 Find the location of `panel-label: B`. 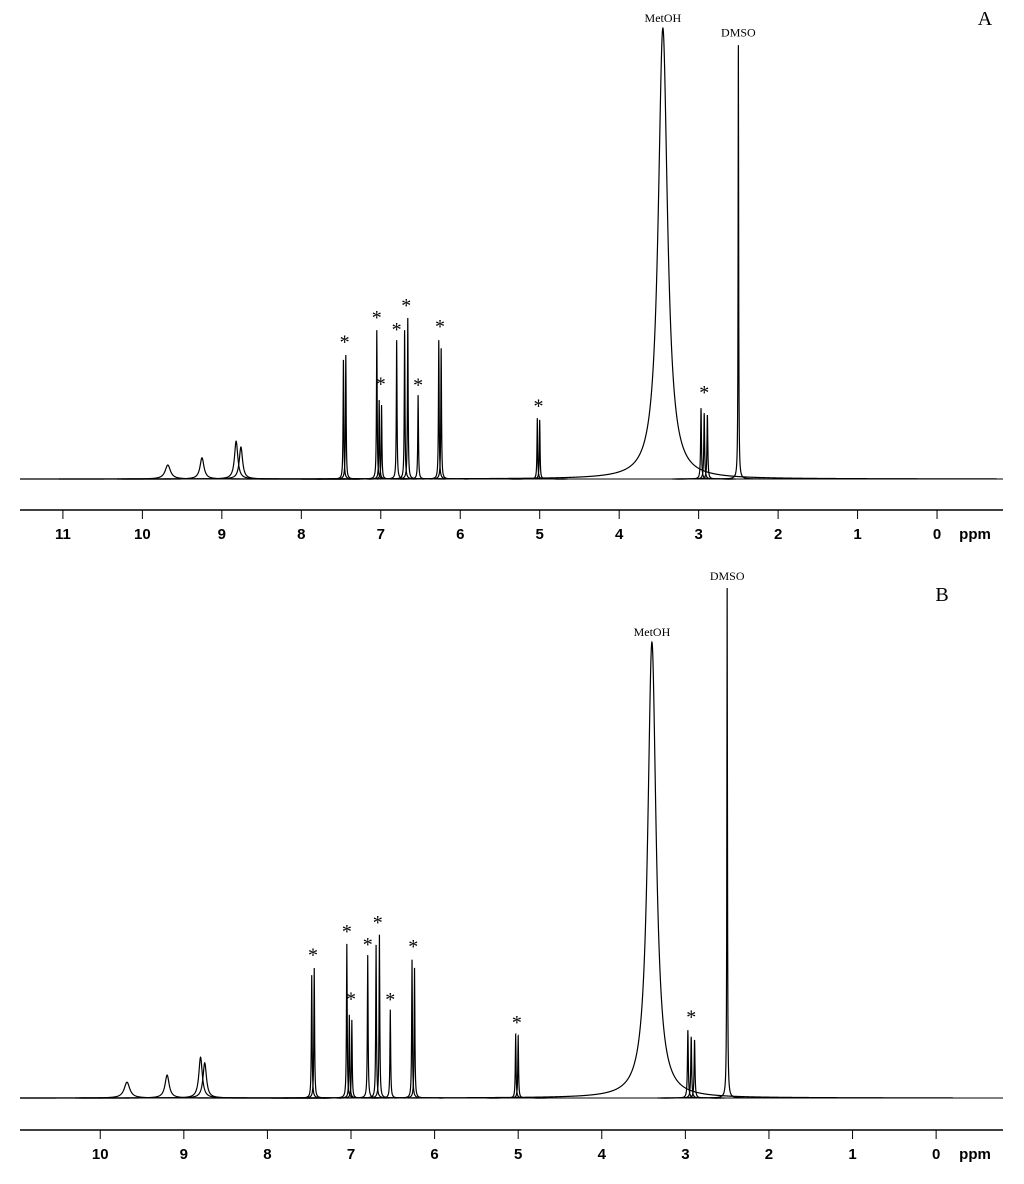

panel-label: B is located at coordinates (941, 595).